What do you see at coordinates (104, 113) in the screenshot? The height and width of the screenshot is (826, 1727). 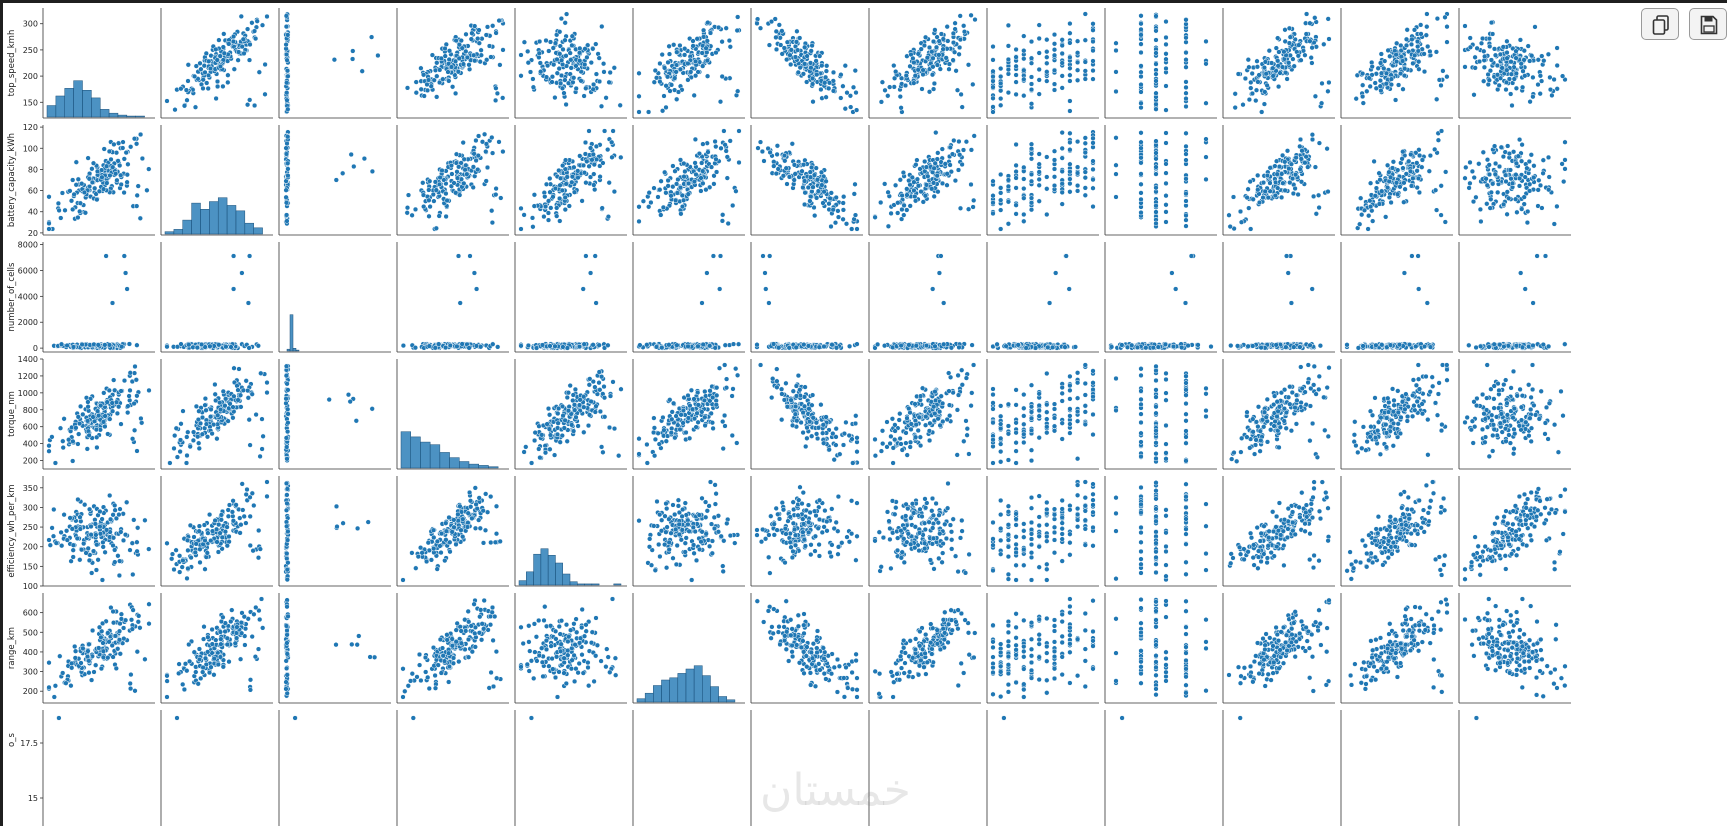 I see `hist-bar` at bounding box center [104, 113].